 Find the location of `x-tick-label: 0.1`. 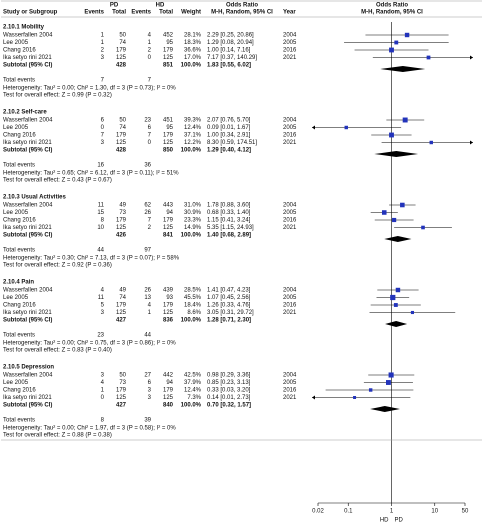

x-tick-label: 0.1 is located at coordinates (348, 512).